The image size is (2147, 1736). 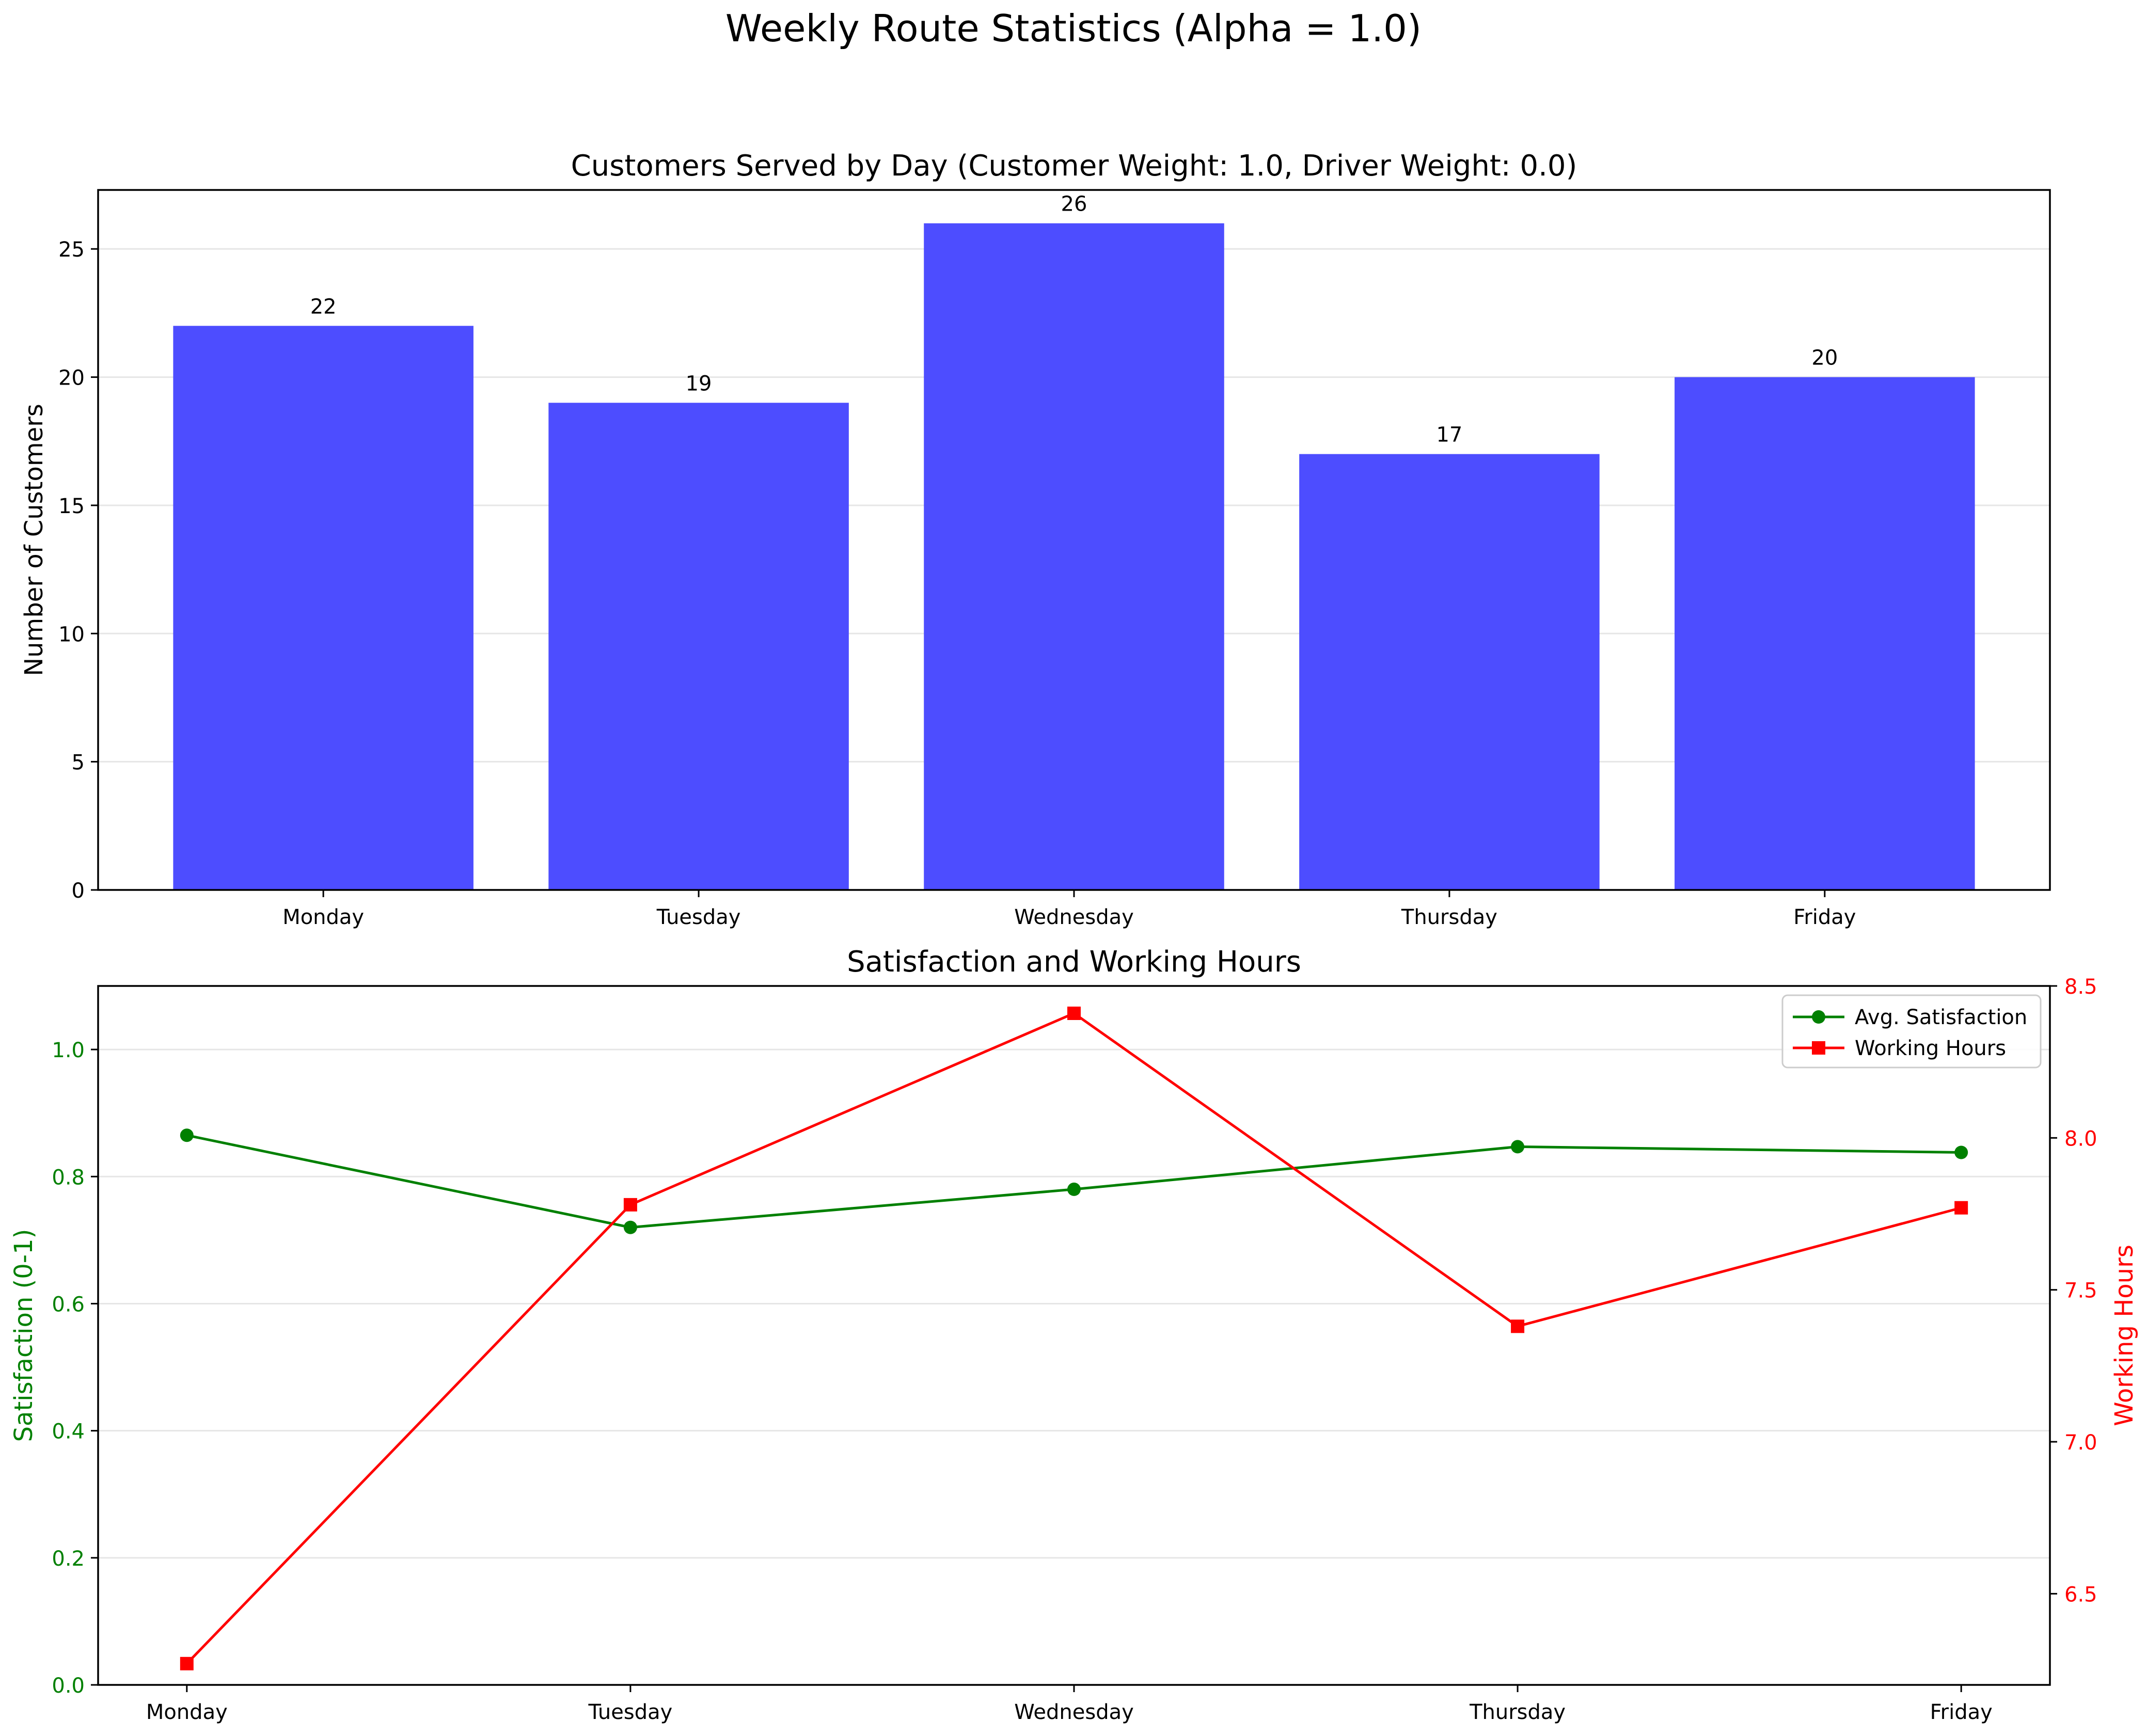 I want to click on bar-data-label: 26, so click(x=1074, y=205).